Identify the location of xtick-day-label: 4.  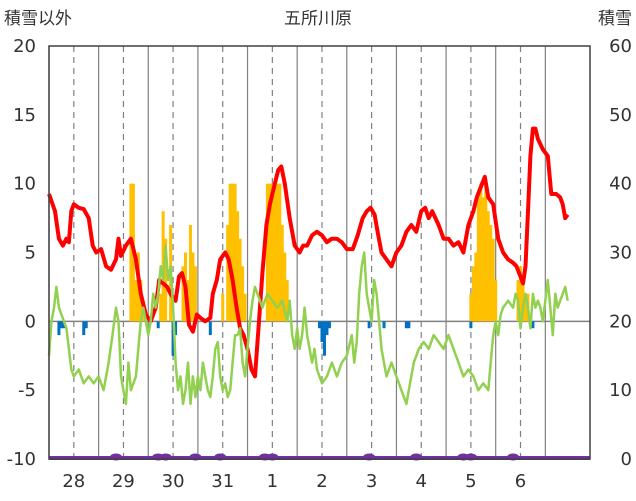
(421, 481).